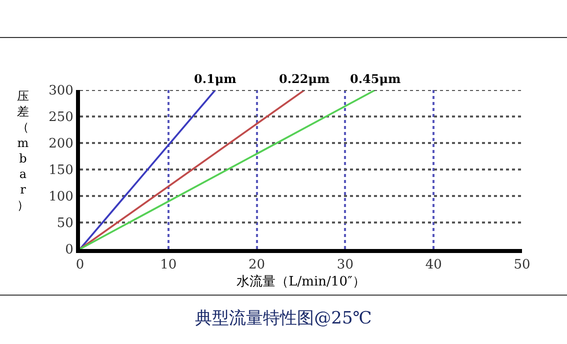 The height and width of the screenshot is (344, 567). What do you see at coordinates (301, 282) in the screenshot?
I see `x-axis-title: 水流量（L/min/10″）` at bounding box center [301, 282].